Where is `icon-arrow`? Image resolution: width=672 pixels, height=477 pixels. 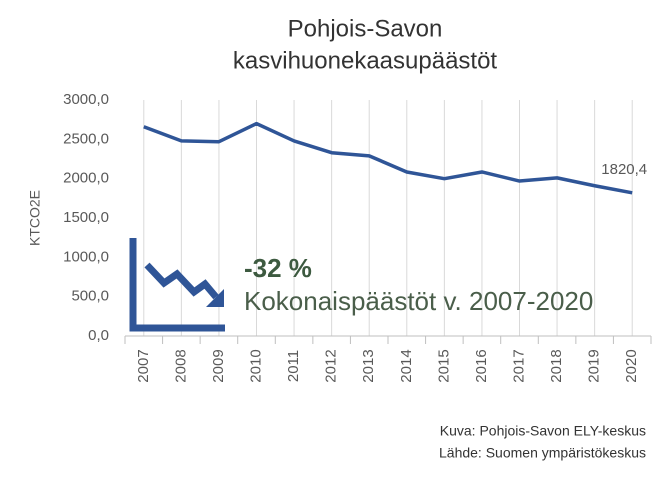
icon-arrow is located at coordinates (181, 281).